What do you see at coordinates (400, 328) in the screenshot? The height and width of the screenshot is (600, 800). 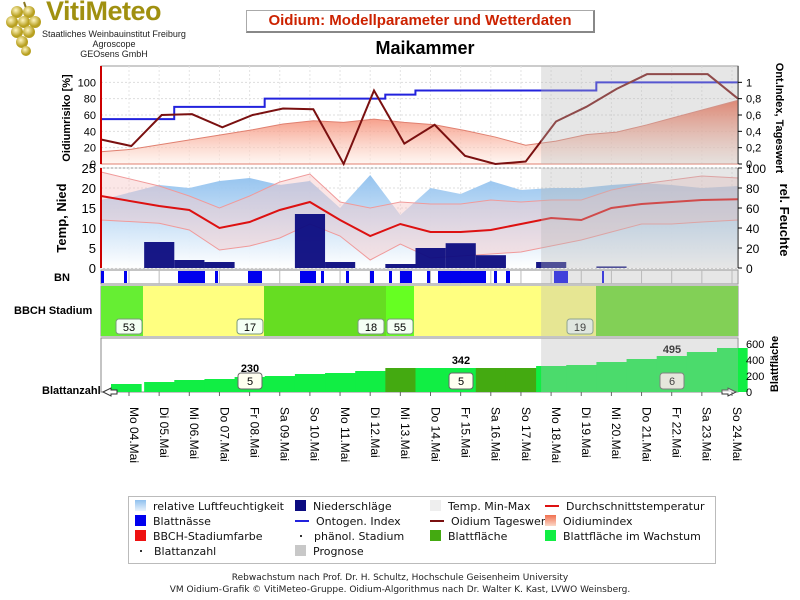 I see `bbch-stage-label: 55` at bounding box center [400, 328].